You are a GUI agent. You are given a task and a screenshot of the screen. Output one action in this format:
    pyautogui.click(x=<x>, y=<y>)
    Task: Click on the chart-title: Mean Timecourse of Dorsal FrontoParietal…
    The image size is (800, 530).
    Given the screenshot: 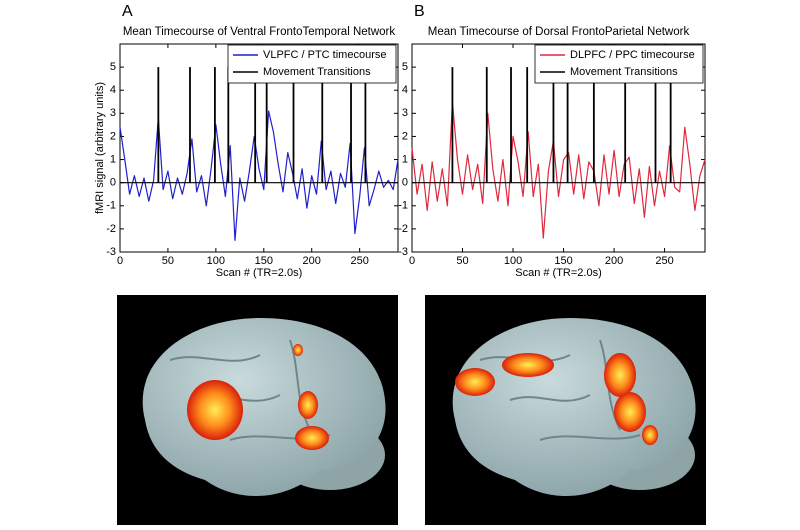 What is the action you would take?
    pyautogui.click(x=559, y=32)
    